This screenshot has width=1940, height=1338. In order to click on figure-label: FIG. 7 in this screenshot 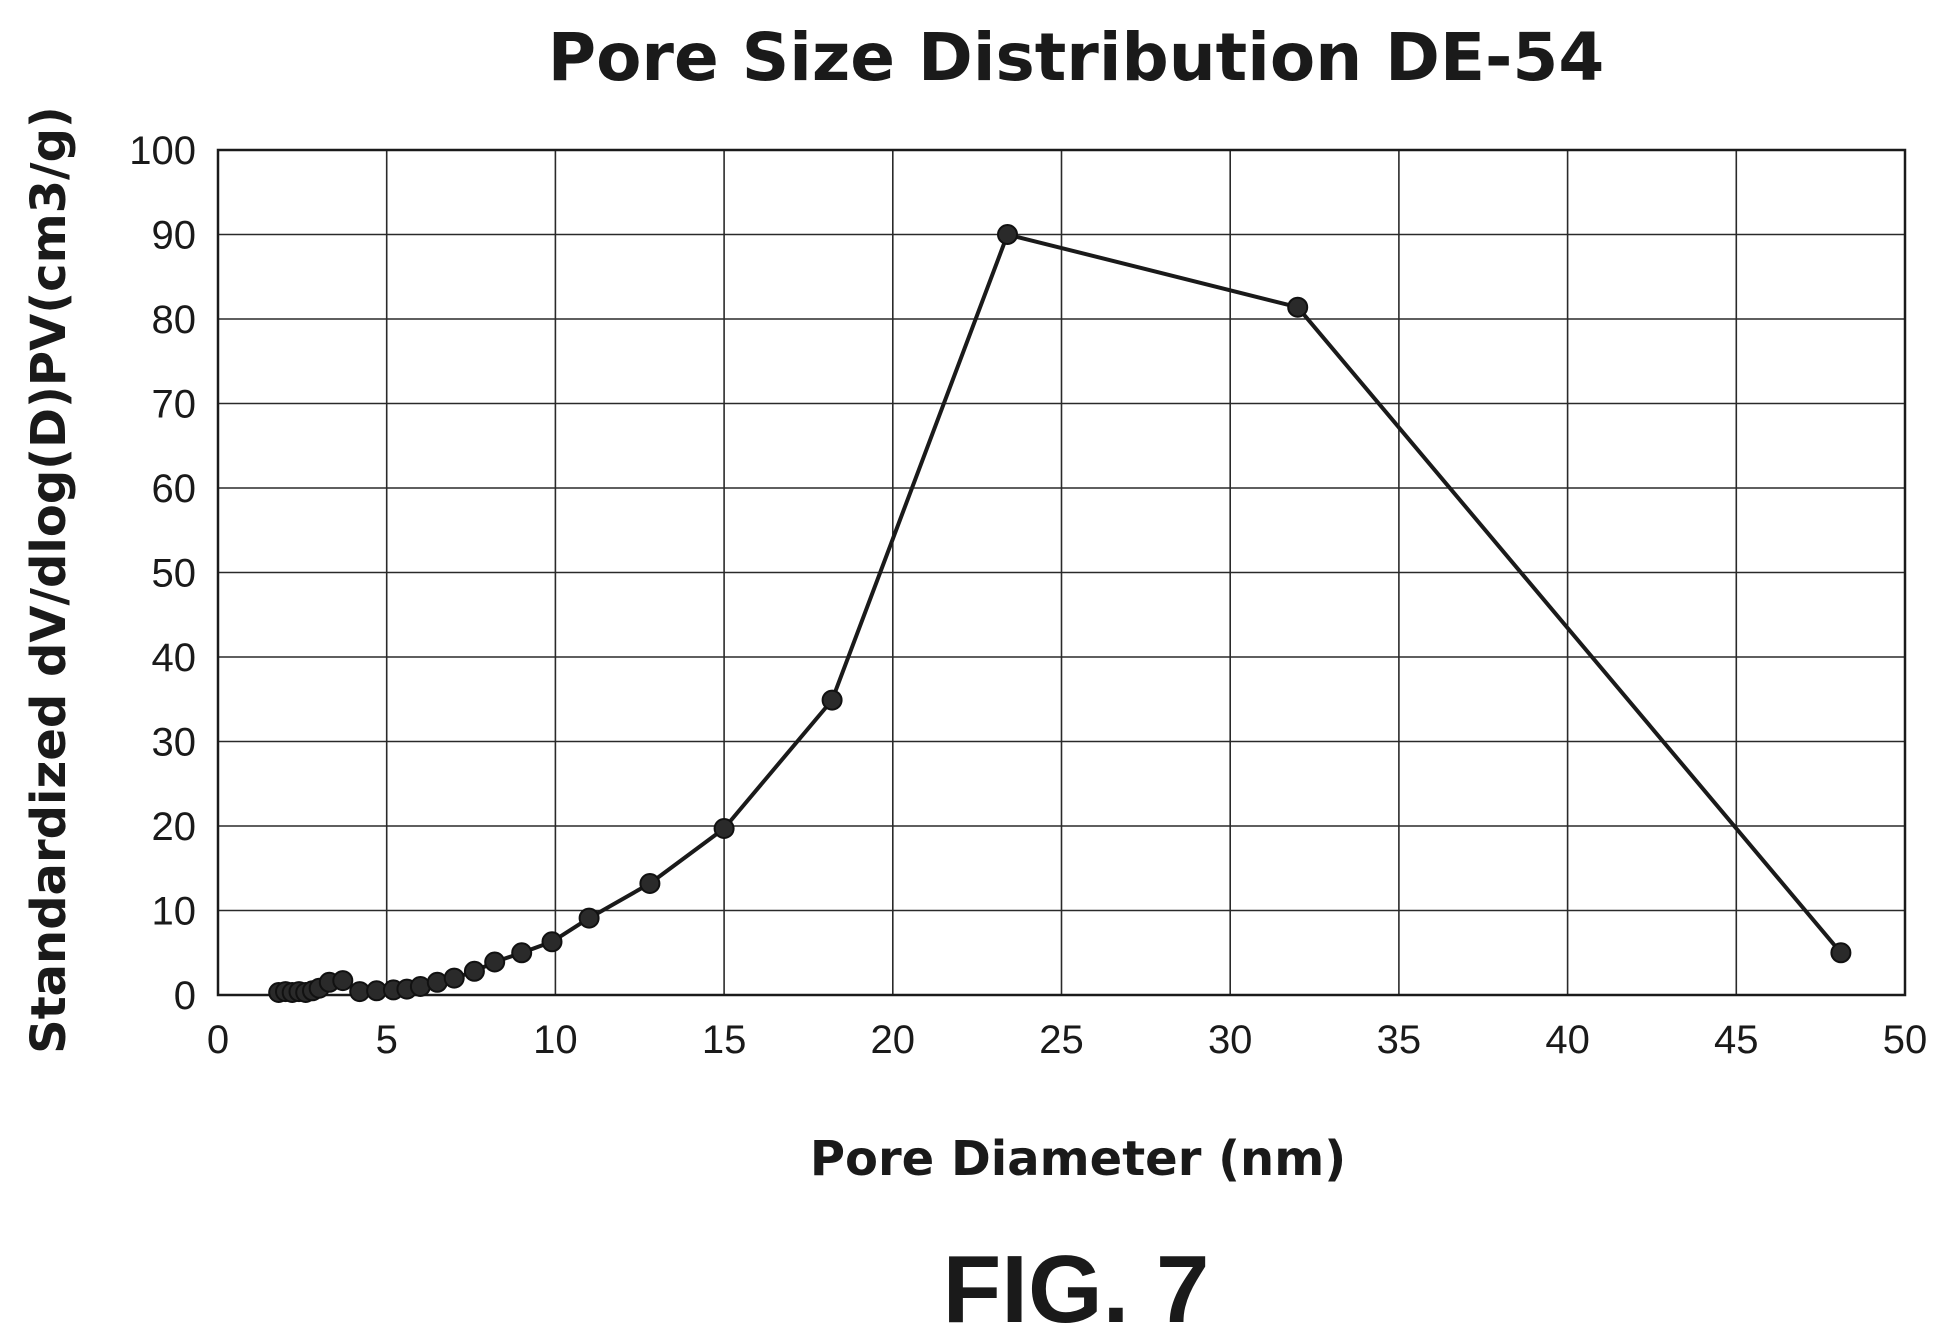, I will do `click(1076, 1287)`.